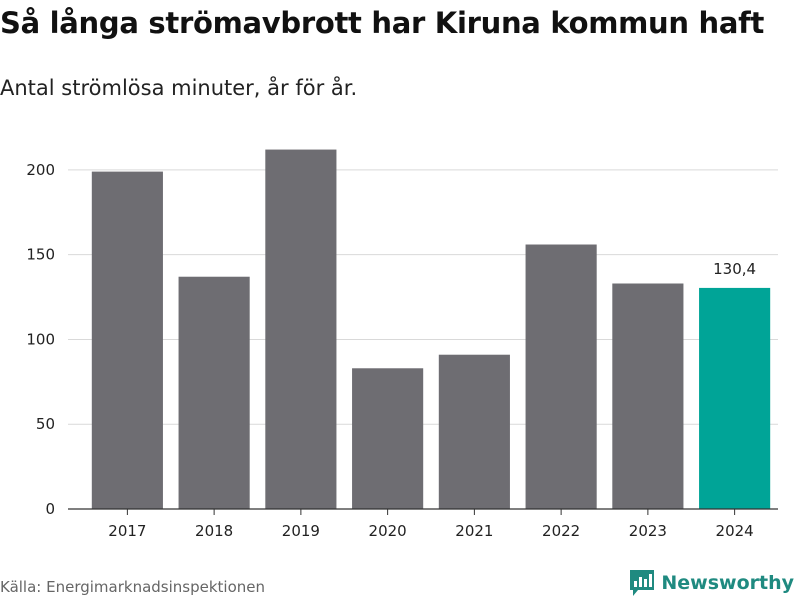 The image size is (800, 600). Describe the element at coordinates (727, 583) in the screenshot. I see `brand-name: Newsworthy` at that location.